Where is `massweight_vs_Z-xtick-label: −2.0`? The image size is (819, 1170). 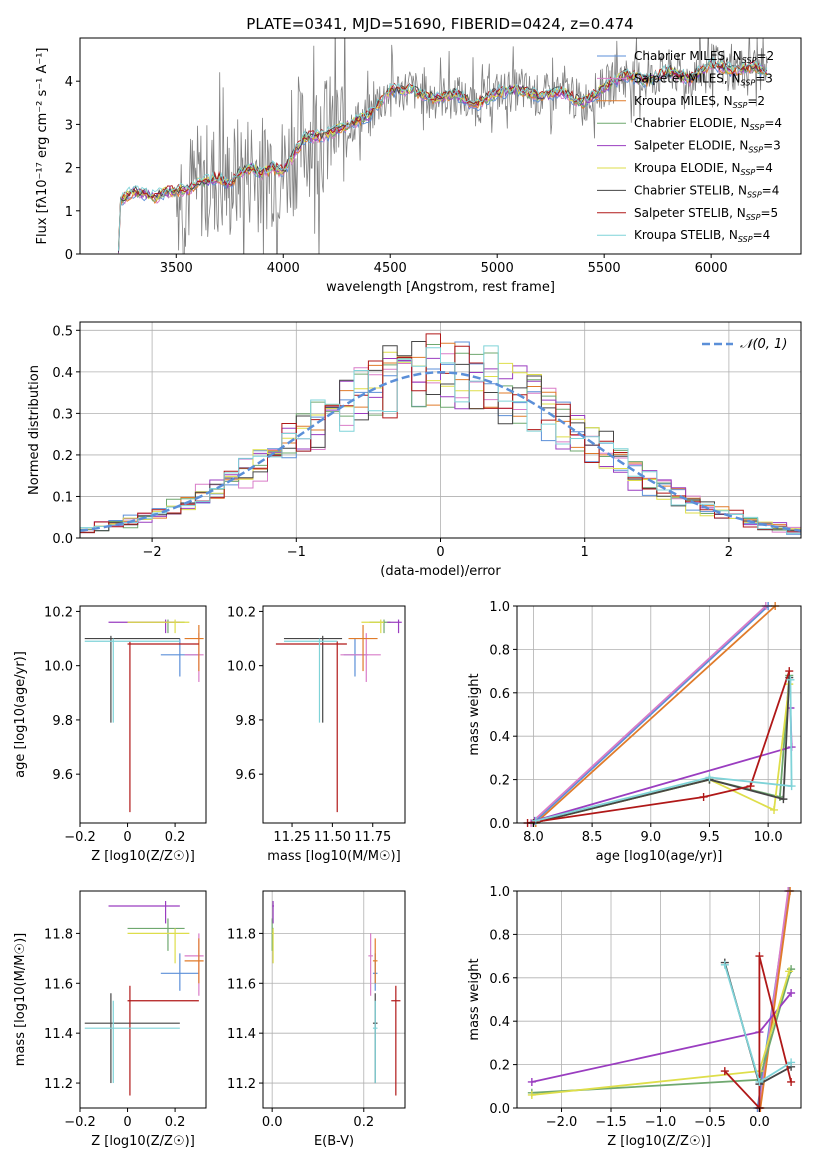 massweight_vs_Z-xtick-label: −2.0 is located at coordinates (562, 1122).